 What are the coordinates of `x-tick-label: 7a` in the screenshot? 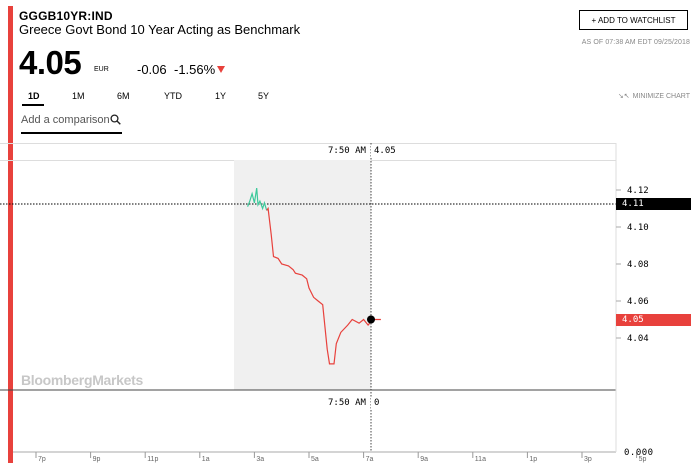 It's located at (370, 459).